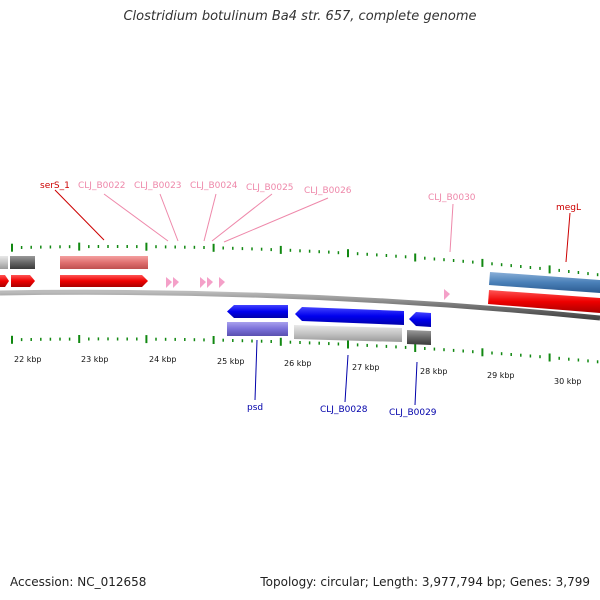 The image size is (600, 600). Describe the element at coordinates (568, 208) in the screenshot. I see `gene-label-megL: megL` at that location.